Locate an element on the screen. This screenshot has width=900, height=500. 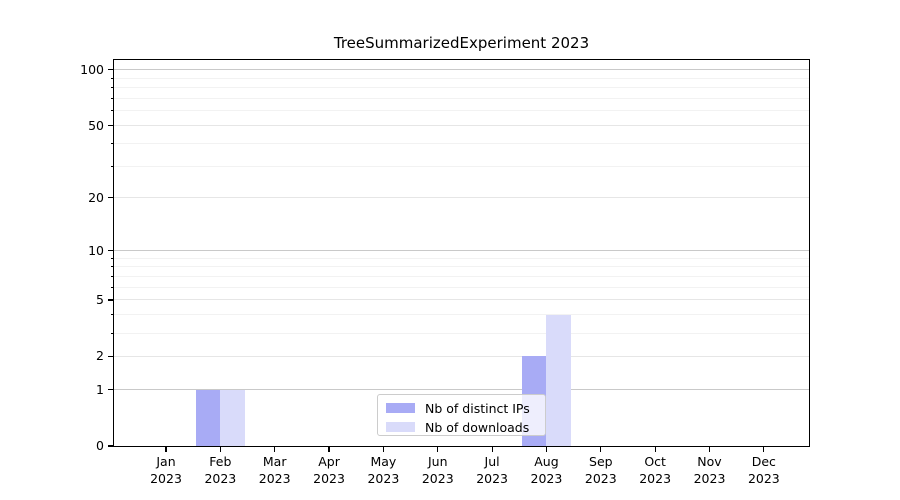
y-axis-label: 10 is located at coordinates (96, 250).